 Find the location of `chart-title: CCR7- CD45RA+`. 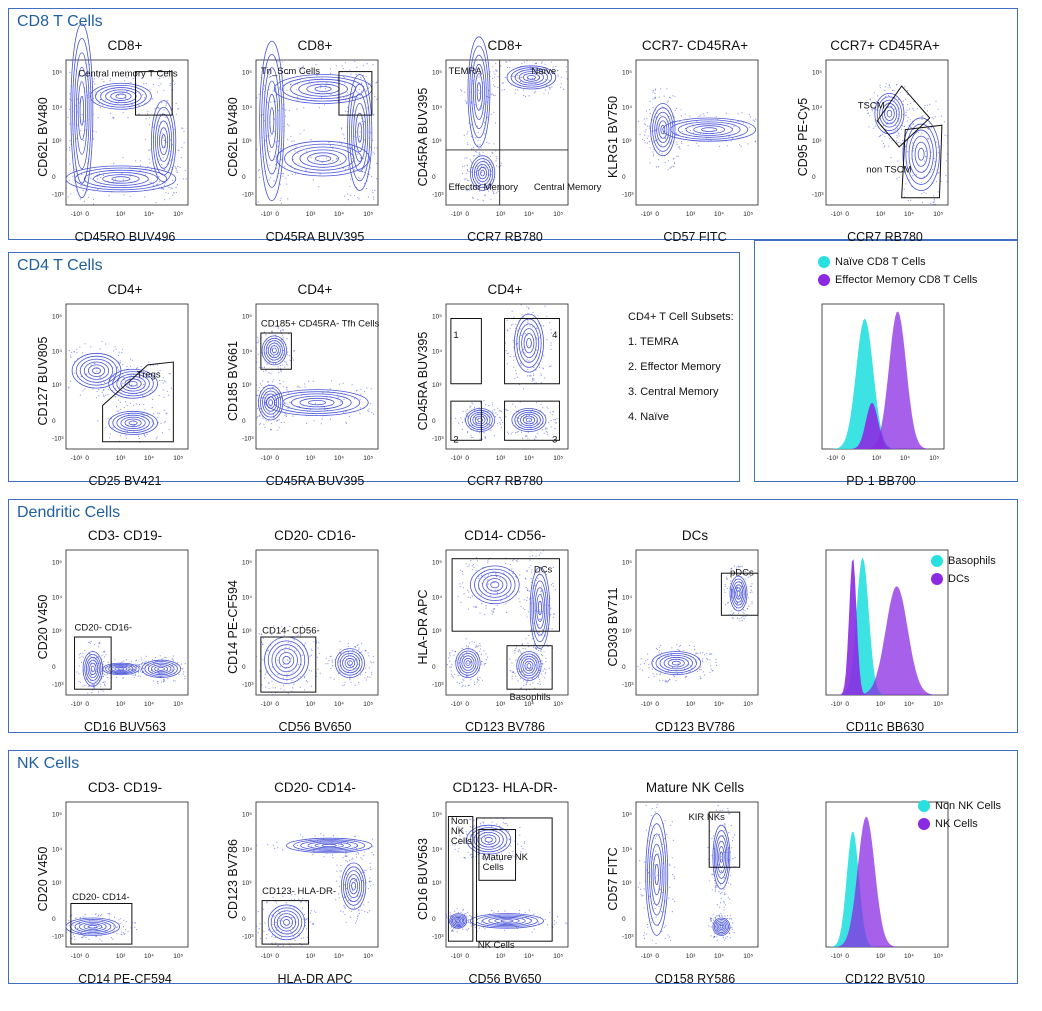

chart-title: CCR7- CD45RA+ is located at coordinates (695, 45).